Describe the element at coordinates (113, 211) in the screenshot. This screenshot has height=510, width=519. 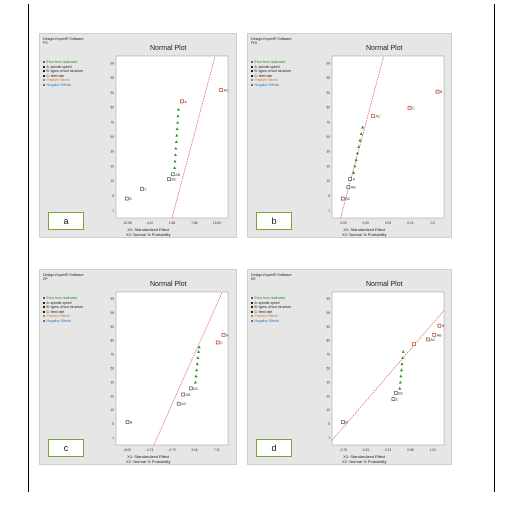
I see `y-tick-label: 1` at that location.